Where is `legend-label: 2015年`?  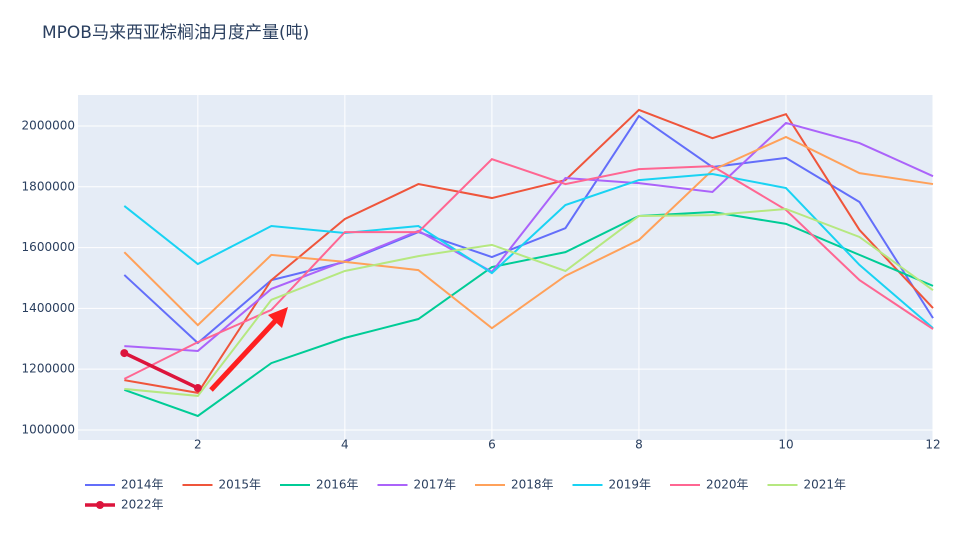
legend-label: 2015年 is located at coordinates (240, 485).